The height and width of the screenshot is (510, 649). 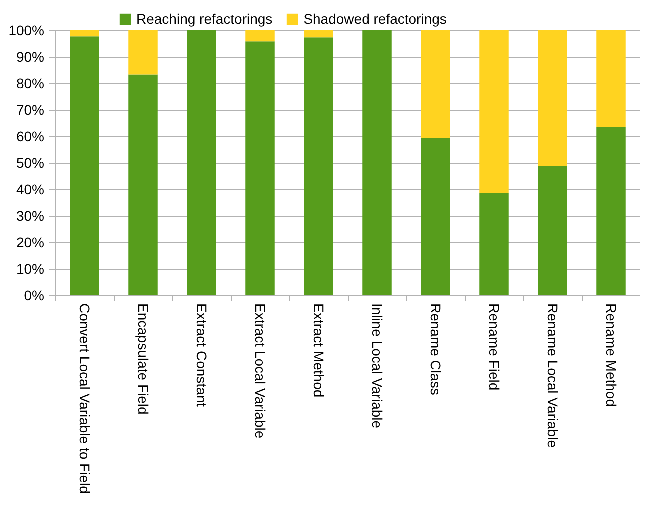 I want to click on y-tick-label: 90%, so click(x=30, y=57).